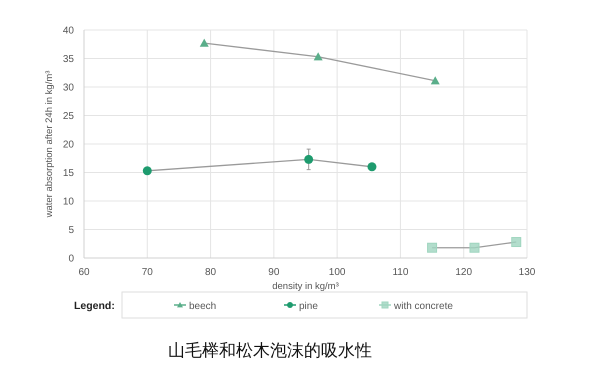 The width and height of the screenshot is (600, 370). Describe the element at coordinates (211, 272) in the screenshot. I see `x-tick-label: 80` at that location.